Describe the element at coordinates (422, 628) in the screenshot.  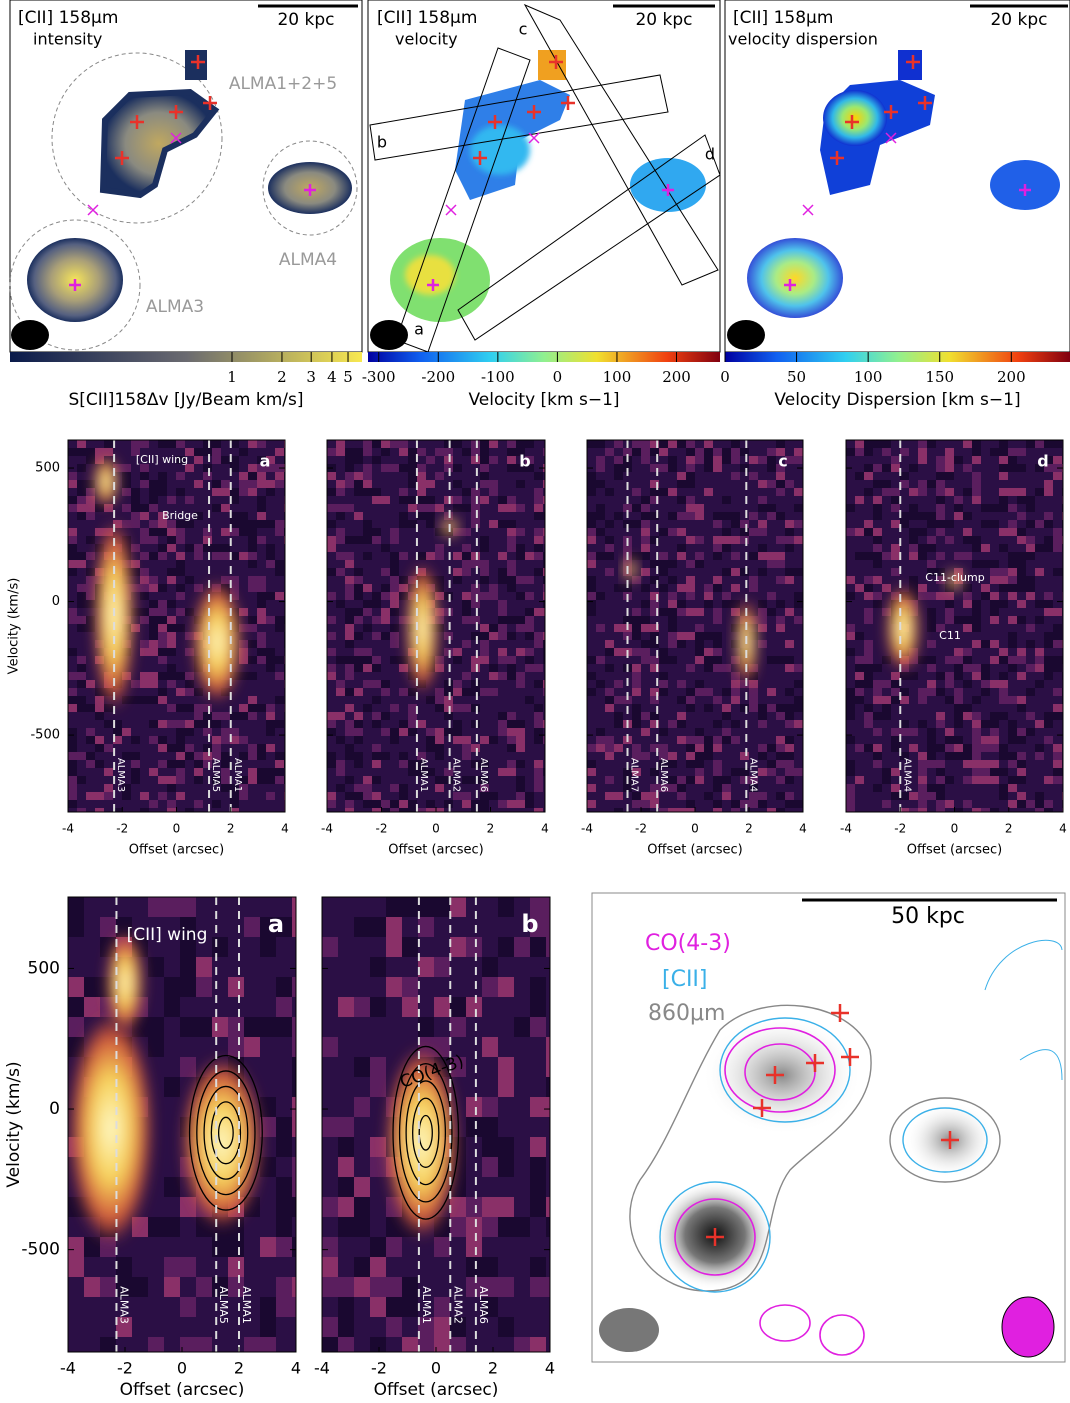
I see `emission` at that location.